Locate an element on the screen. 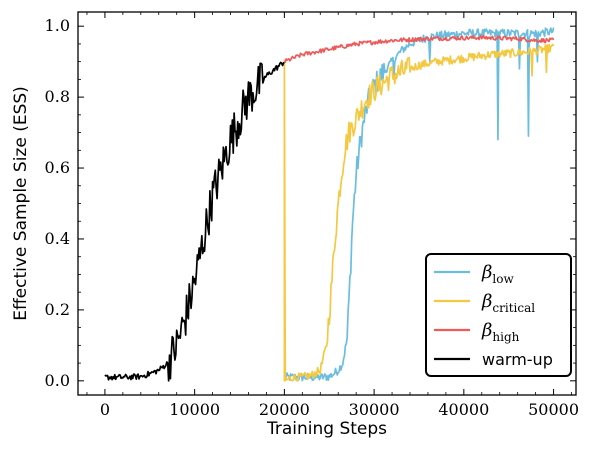  x-tick-label: 10000 is located at coordinates (194, 409).